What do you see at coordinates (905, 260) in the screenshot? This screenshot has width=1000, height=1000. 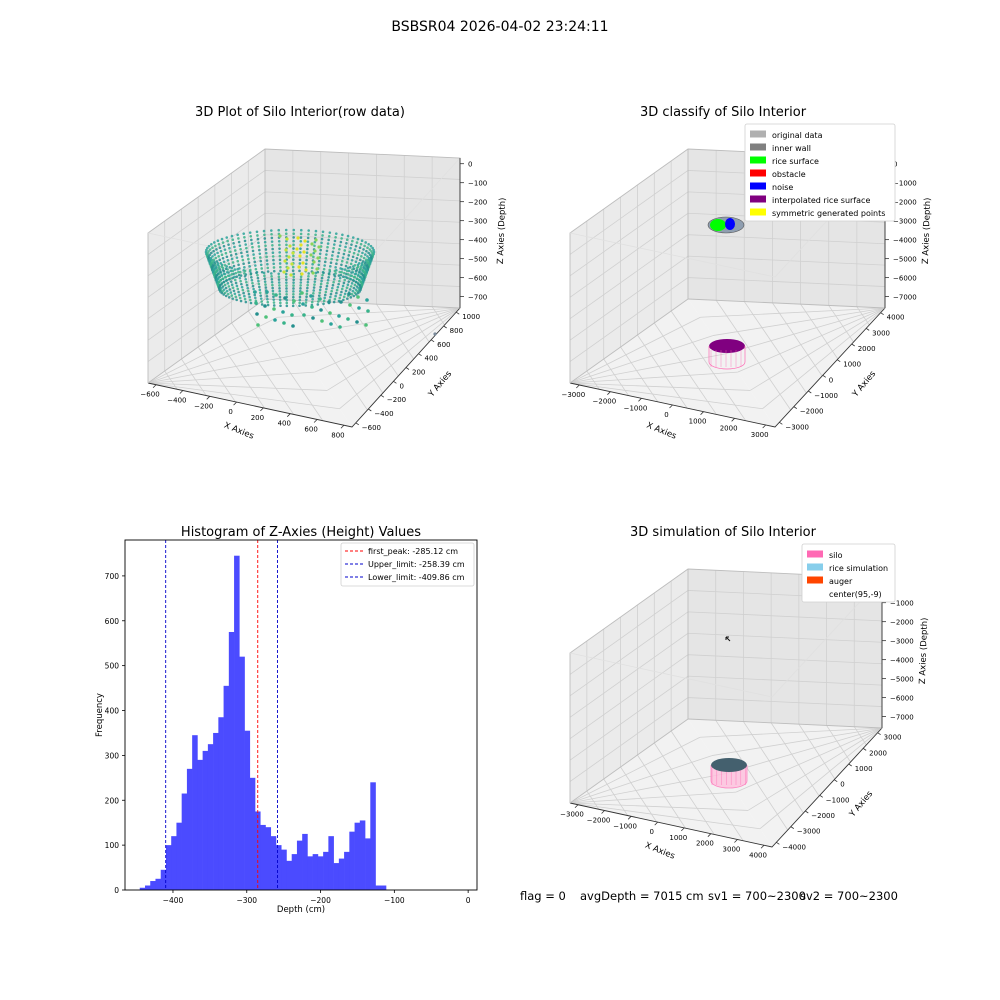 I see `z-tick-label: −5000` at bounding box center [905, 260].